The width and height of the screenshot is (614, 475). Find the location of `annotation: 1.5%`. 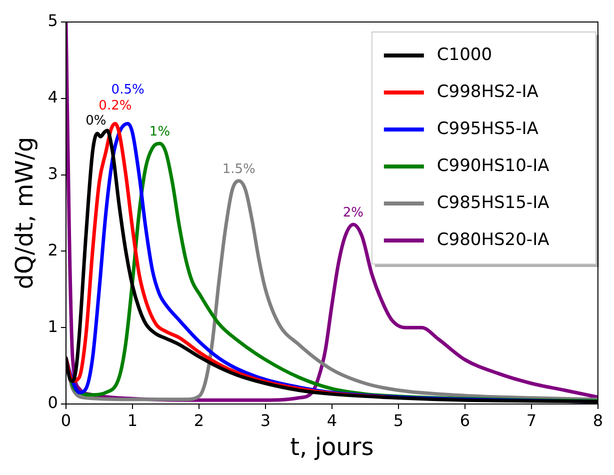

annotation: 1.5% is located at coordinates (239, 169).